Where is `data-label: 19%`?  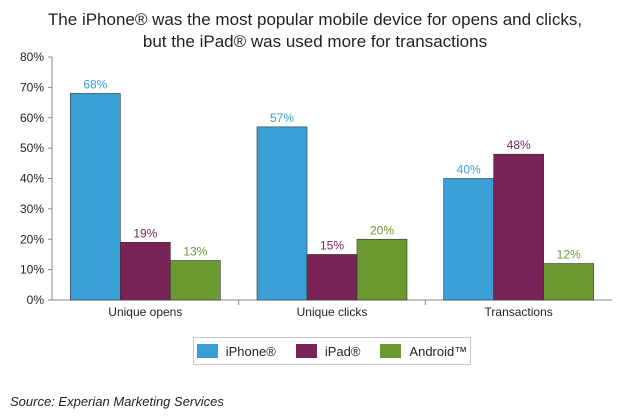 data-label: 19% is located at coordinates (145, 233).